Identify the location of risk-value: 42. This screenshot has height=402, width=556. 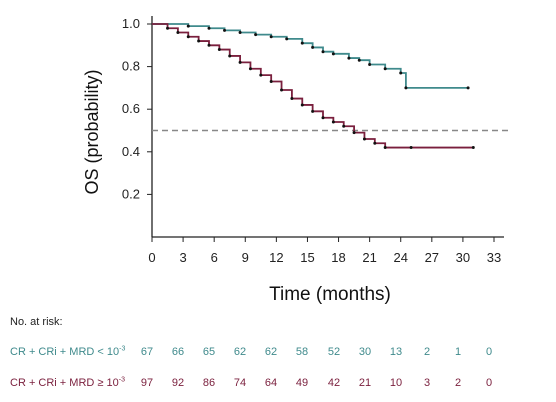
(334, 383).